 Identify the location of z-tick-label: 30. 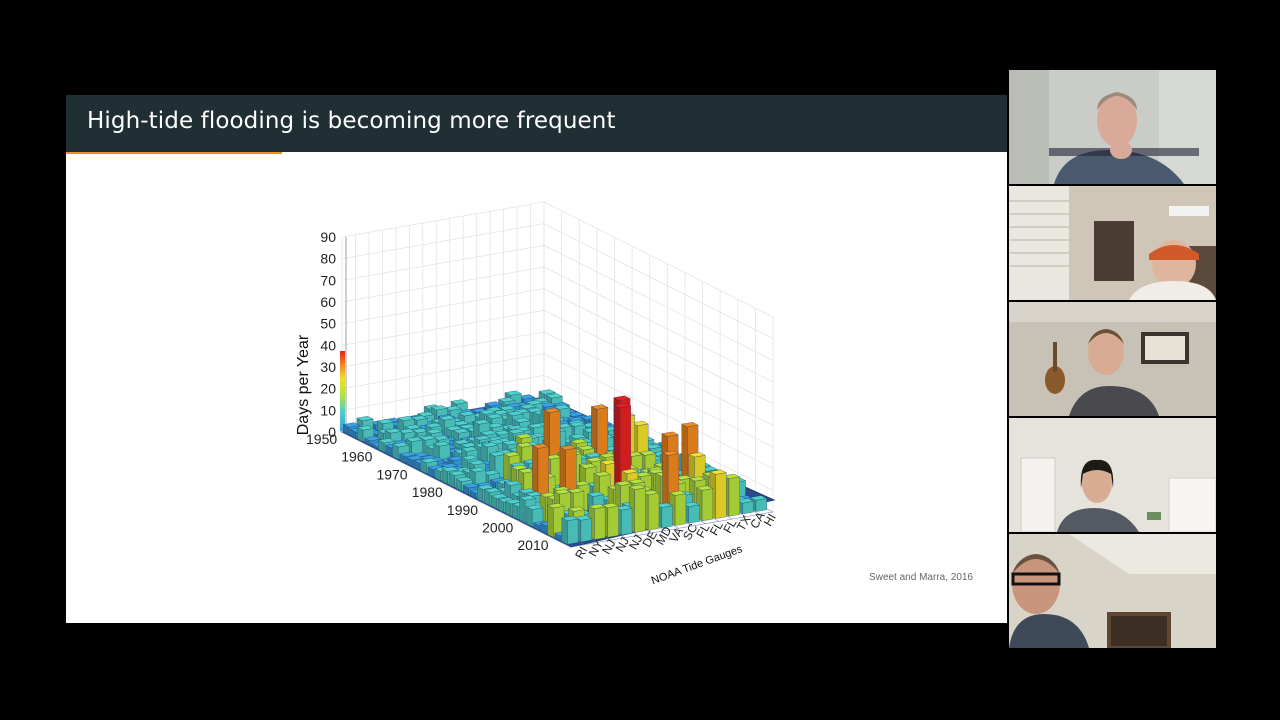
(328, 367).